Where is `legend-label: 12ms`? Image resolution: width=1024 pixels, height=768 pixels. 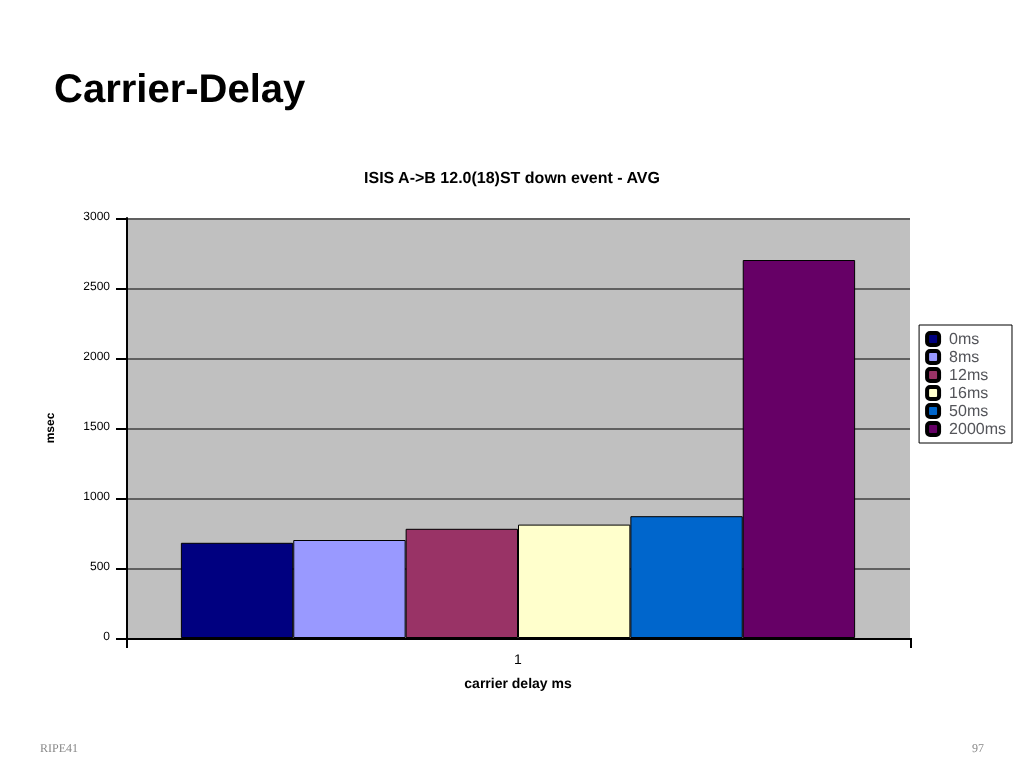 legend-label: 12ms is located at coordinates (969, 375).